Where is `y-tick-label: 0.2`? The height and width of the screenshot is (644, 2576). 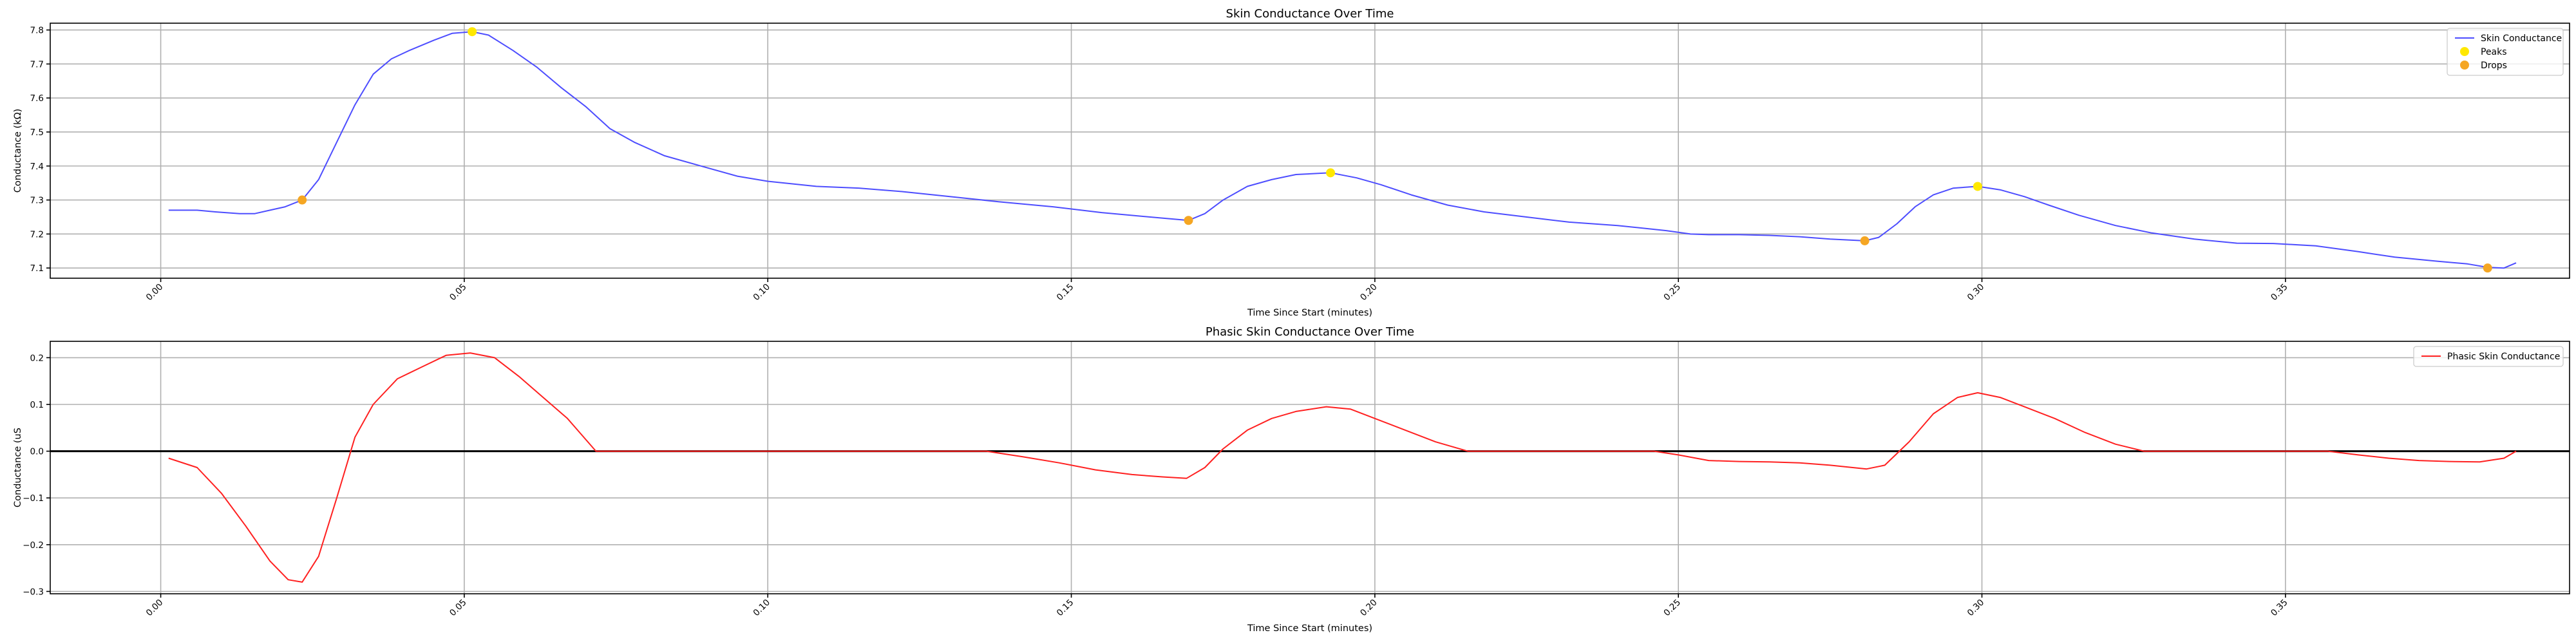 y-tick-label: 0.2 is located at coordinates (37, 358).